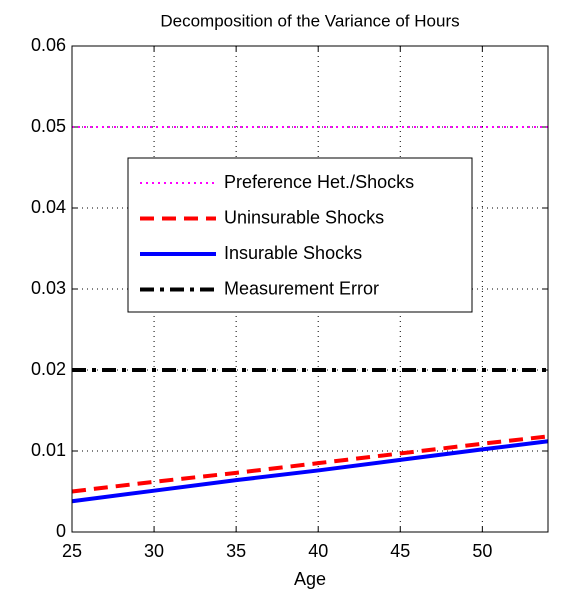 The width and height of the screenshot is (568, 599). I want to click on y-tick-label: 0.01, so click(48, 450).